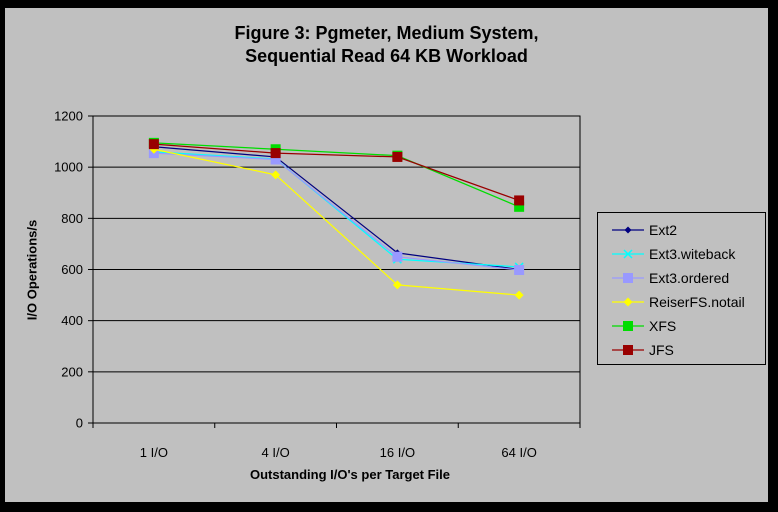 The height and width of the screenshot is (512, 778). Describe the element at coordinates (68, 116) in the screenshot. I see `y-tick-label: 1200` at that location.